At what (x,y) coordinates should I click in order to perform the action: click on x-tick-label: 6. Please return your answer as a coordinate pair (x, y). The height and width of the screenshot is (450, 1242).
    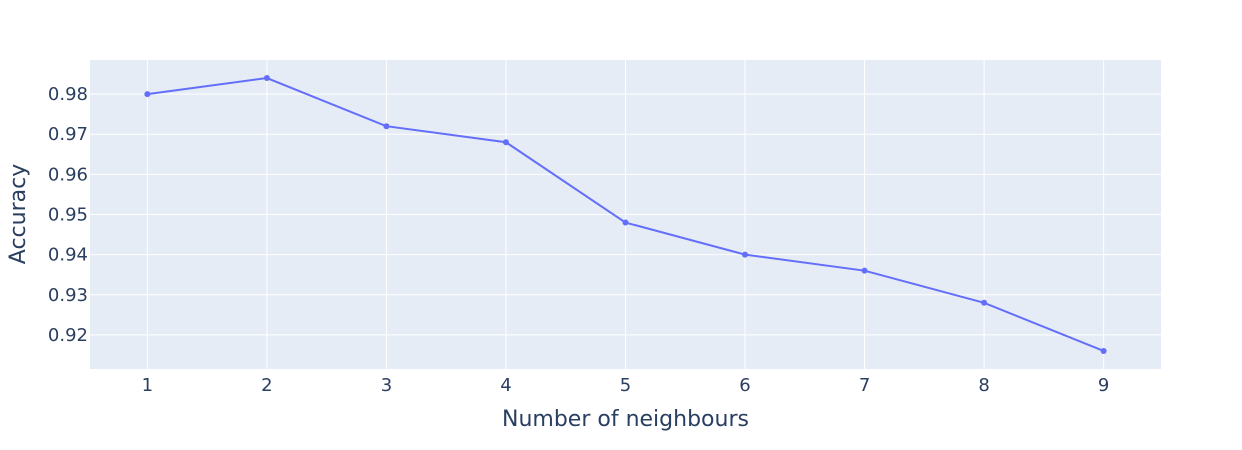
    Looking at the image, I should click on (744, 385).